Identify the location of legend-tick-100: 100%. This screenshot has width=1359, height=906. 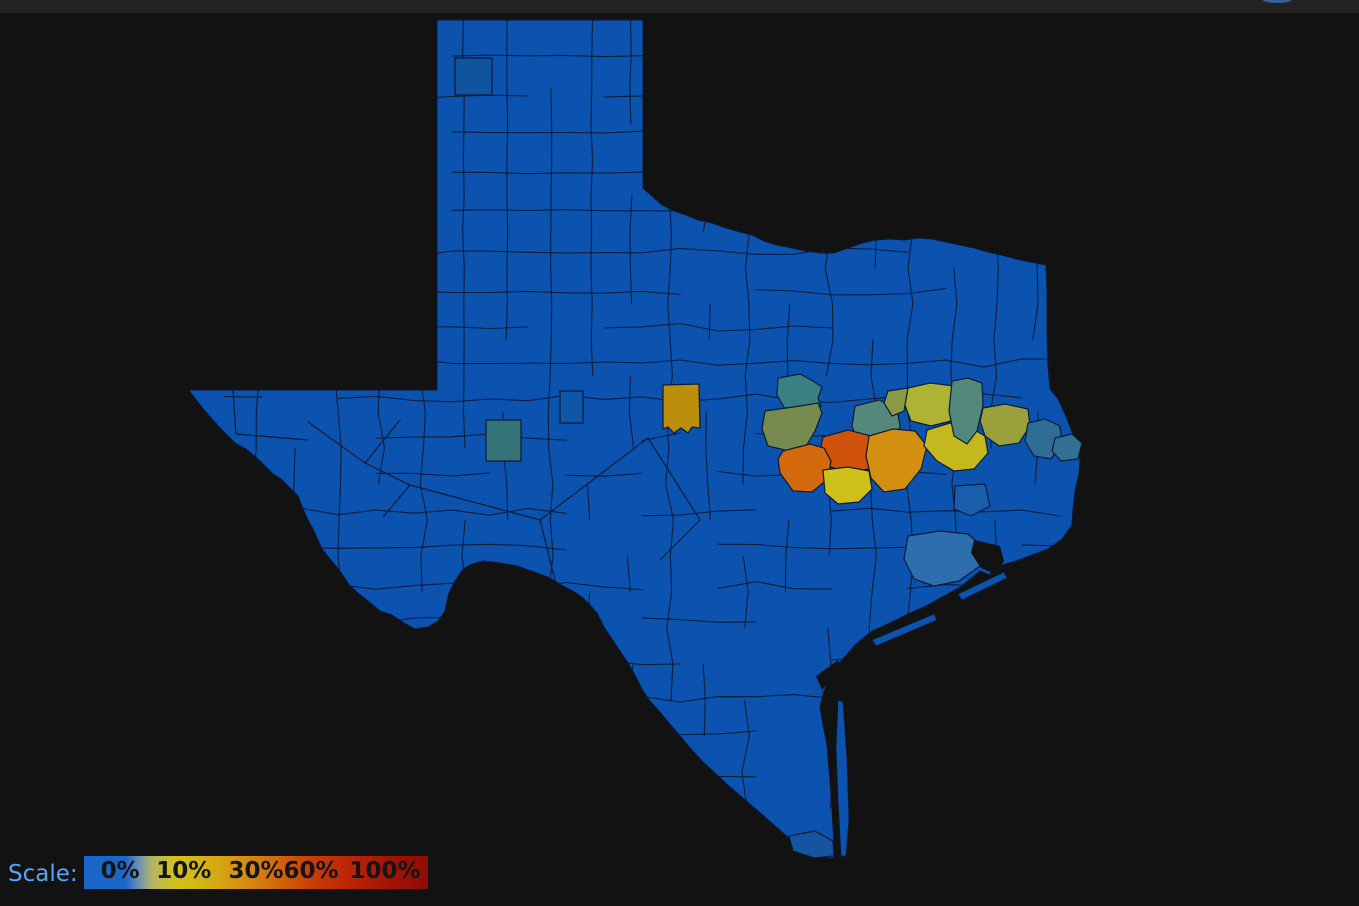
(385, 871).